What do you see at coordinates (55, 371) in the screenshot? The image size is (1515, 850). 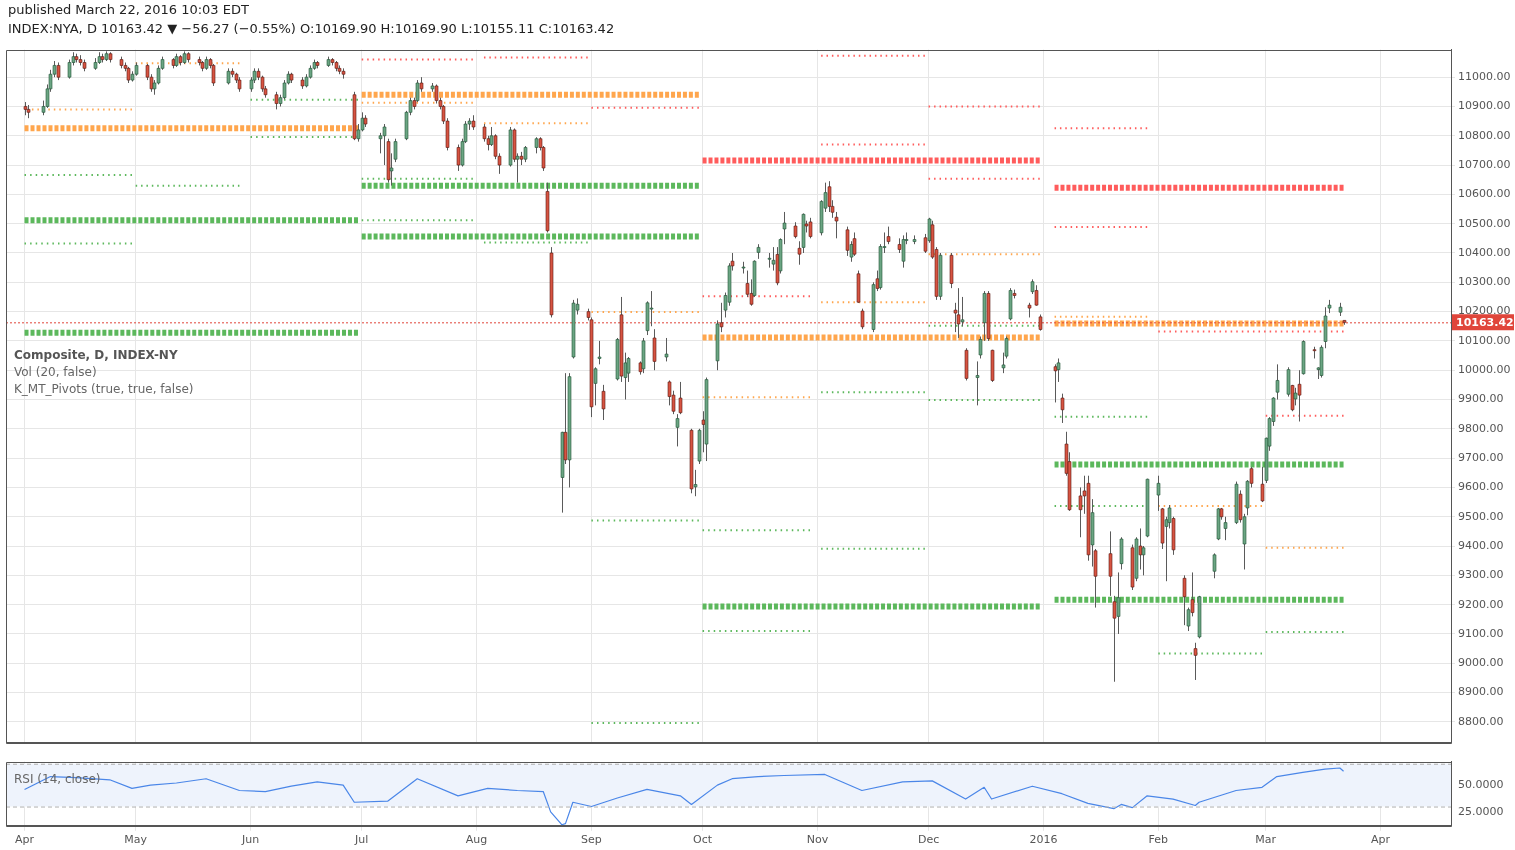 I see `annotation: Vol (20, false)` at bounding box center [55, 371].